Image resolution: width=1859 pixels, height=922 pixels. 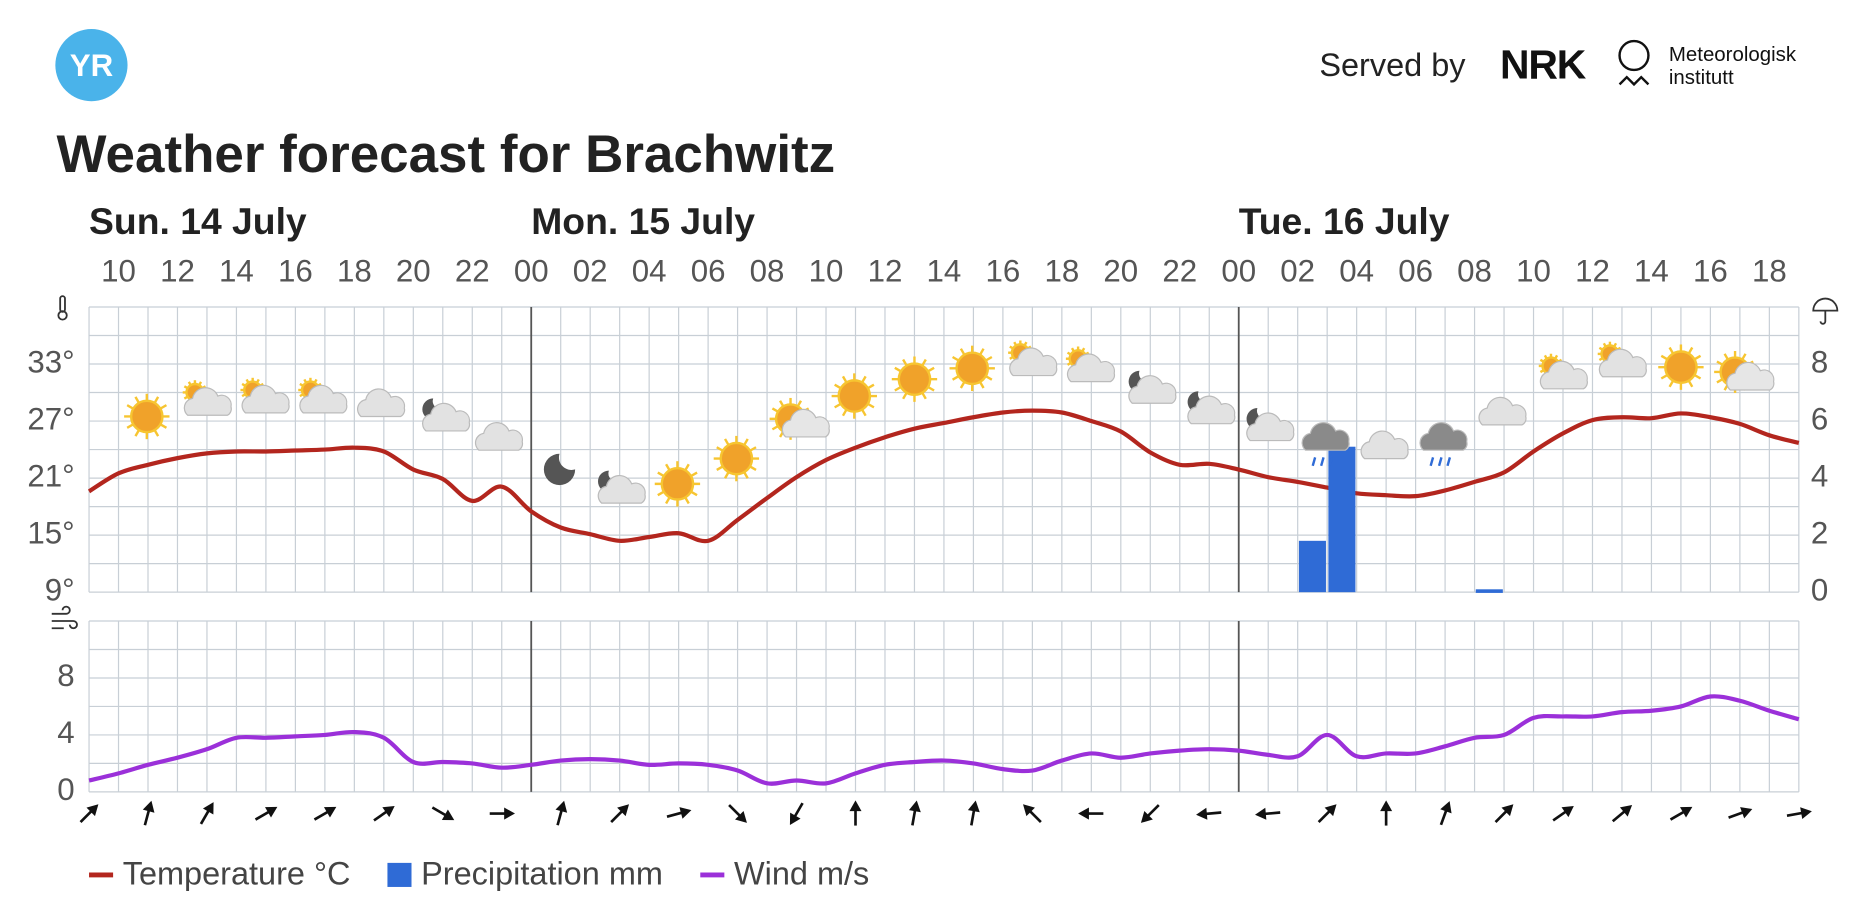 I want to click on moon, so click(x=559, y=469).